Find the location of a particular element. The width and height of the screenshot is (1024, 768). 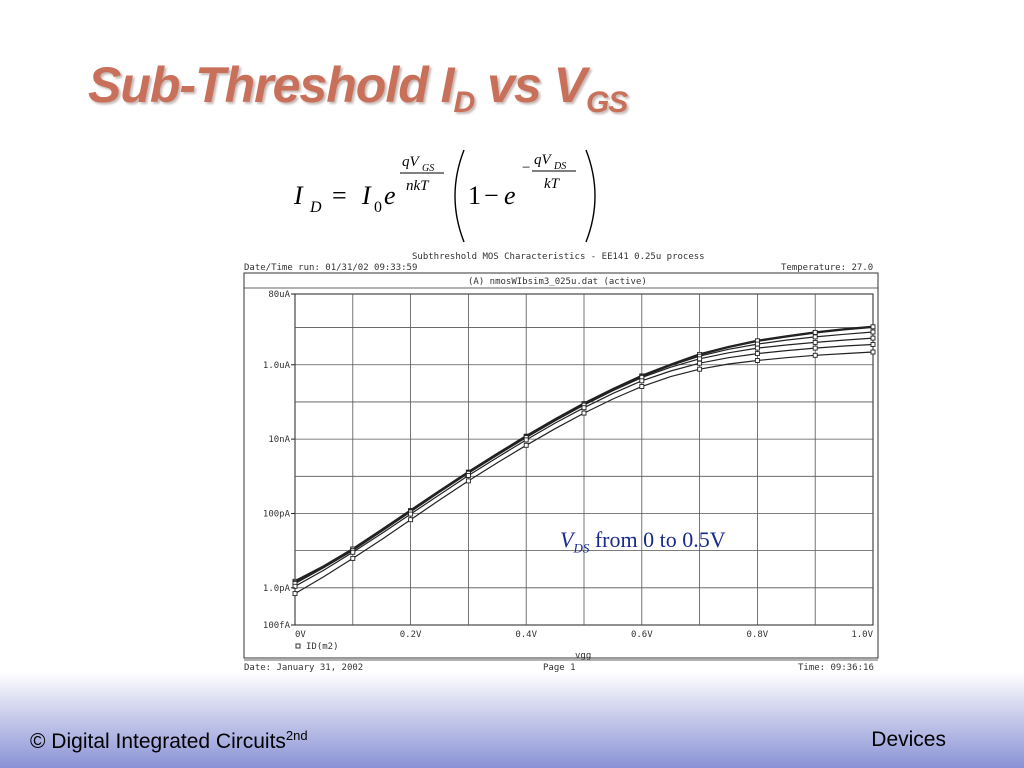

legend-label: ID(m2) is located at coordinates (322, 647).